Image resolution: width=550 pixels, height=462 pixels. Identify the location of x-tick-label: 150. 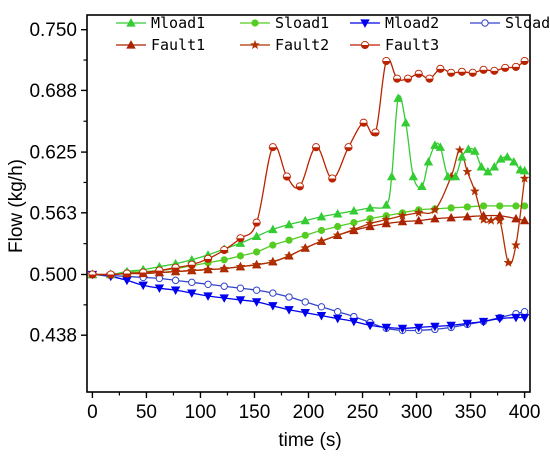
(255, 412).